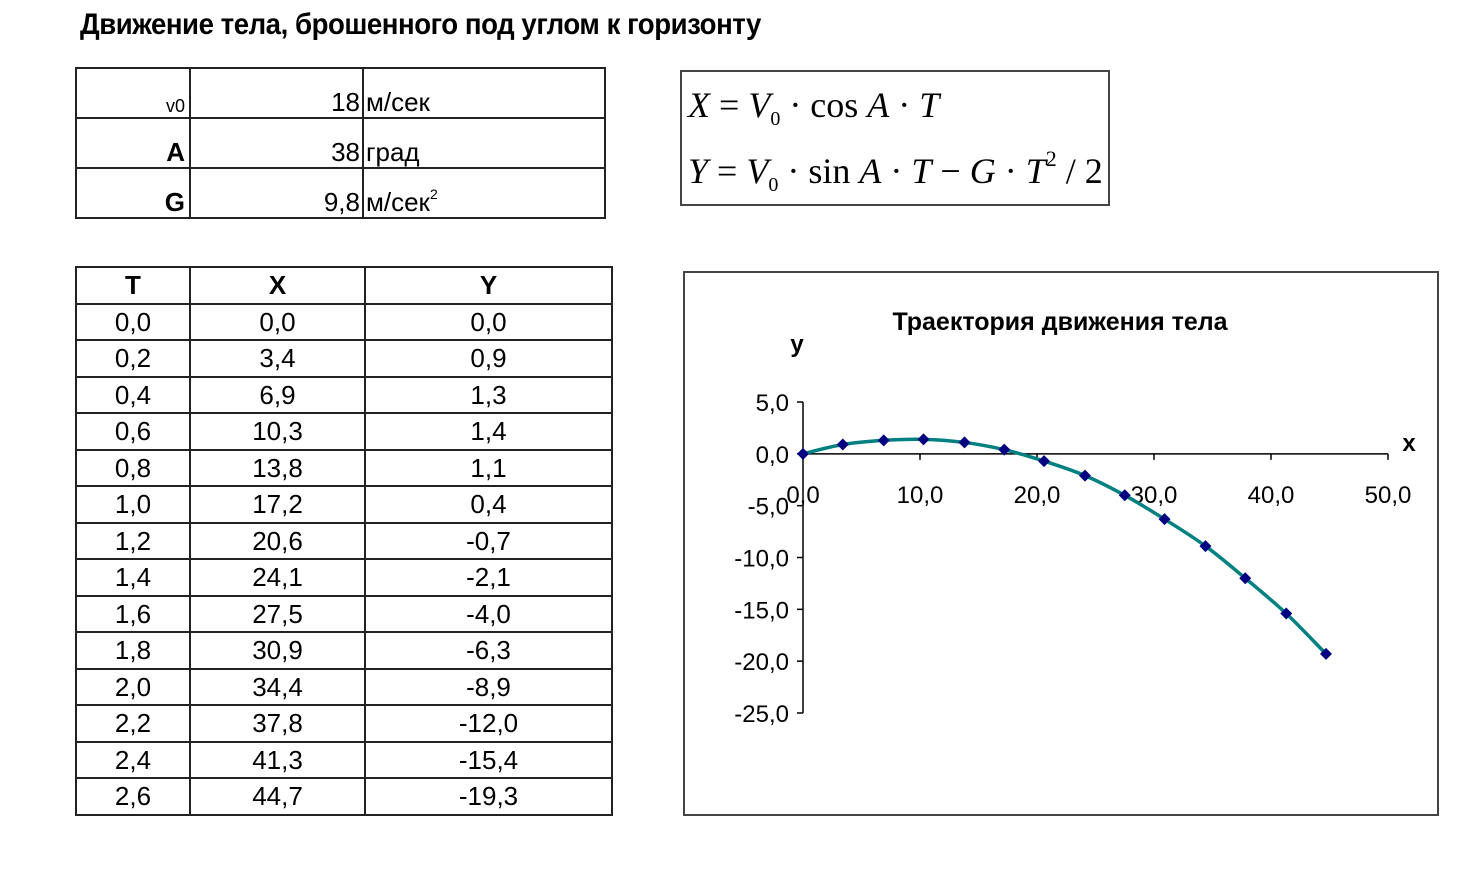 Image resolution: width=1461 pixels, height=890 pixels. What do you see at coordinates (277, 613) in the screenshot?
I see `cell-x: 27,5` at bounding box center [277, 613].